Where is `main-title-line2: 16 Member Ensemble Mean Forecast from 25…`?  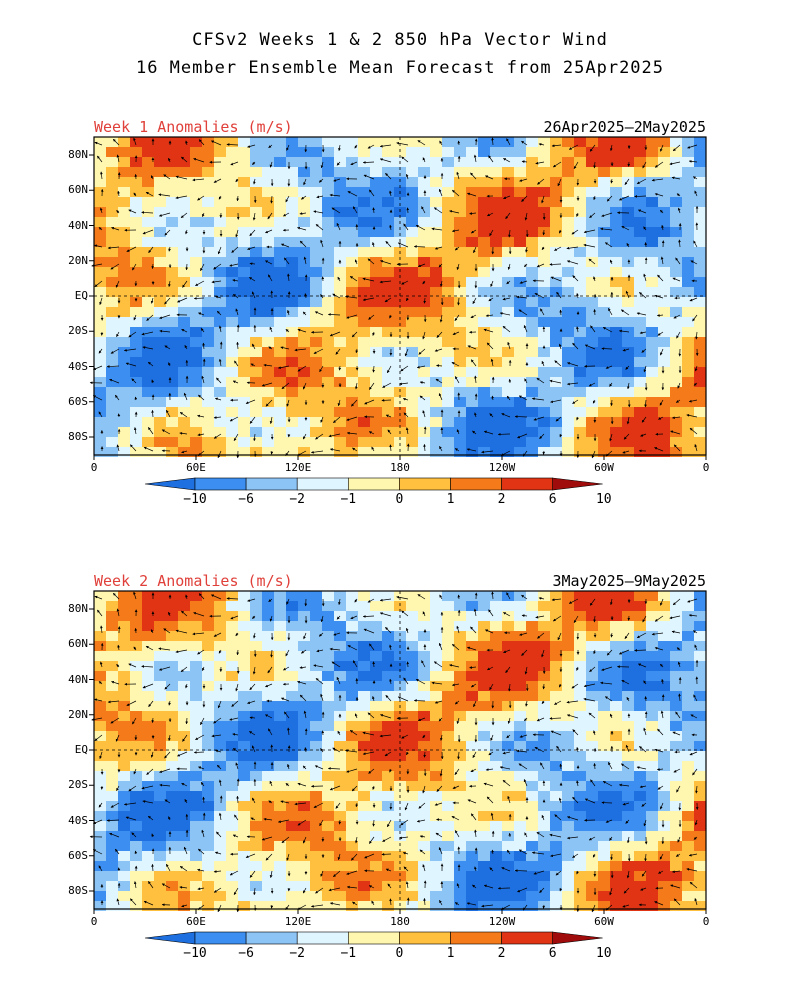 main-title-line2: 16 Member Ensemble Mean Forecast from 25… is located at coordinates (400, 68).